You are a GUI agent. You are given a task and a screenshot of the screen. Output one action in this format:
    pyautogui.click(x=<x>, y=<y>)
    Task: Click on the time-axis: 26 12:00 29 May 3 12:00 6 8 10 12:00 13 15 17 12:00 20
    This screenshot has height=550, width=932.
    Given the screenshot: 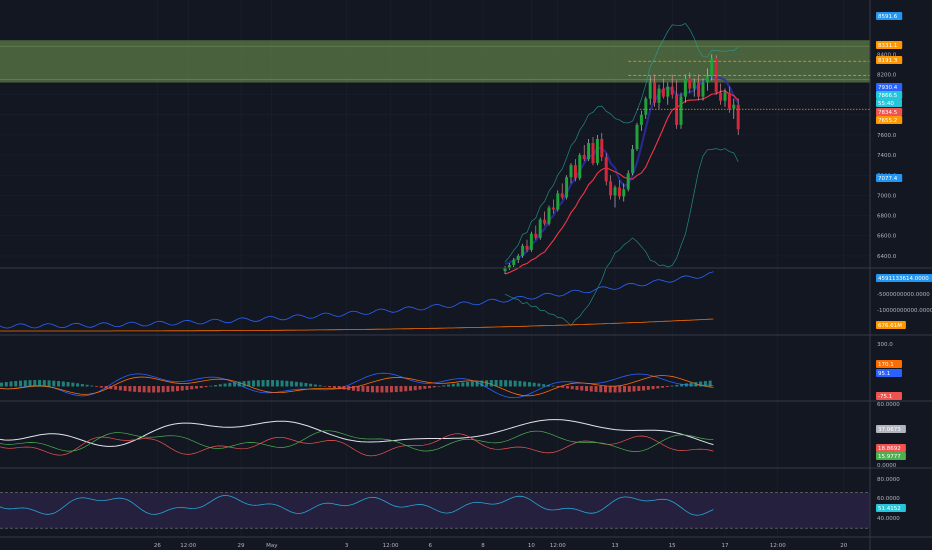 What is the action you would take?
    pyautogui.click(x=501, y=546)
    